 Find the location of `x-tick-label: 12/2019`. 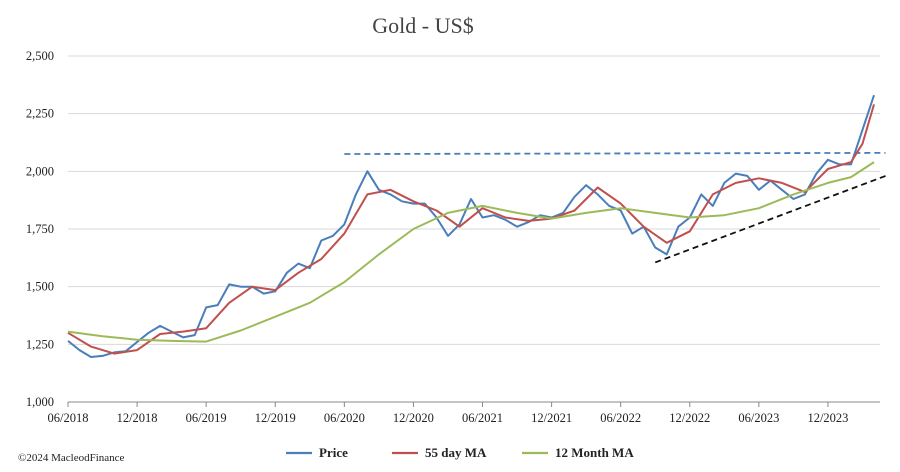

x-tick-label: 12/2019 is located at coordinates (275, 418).